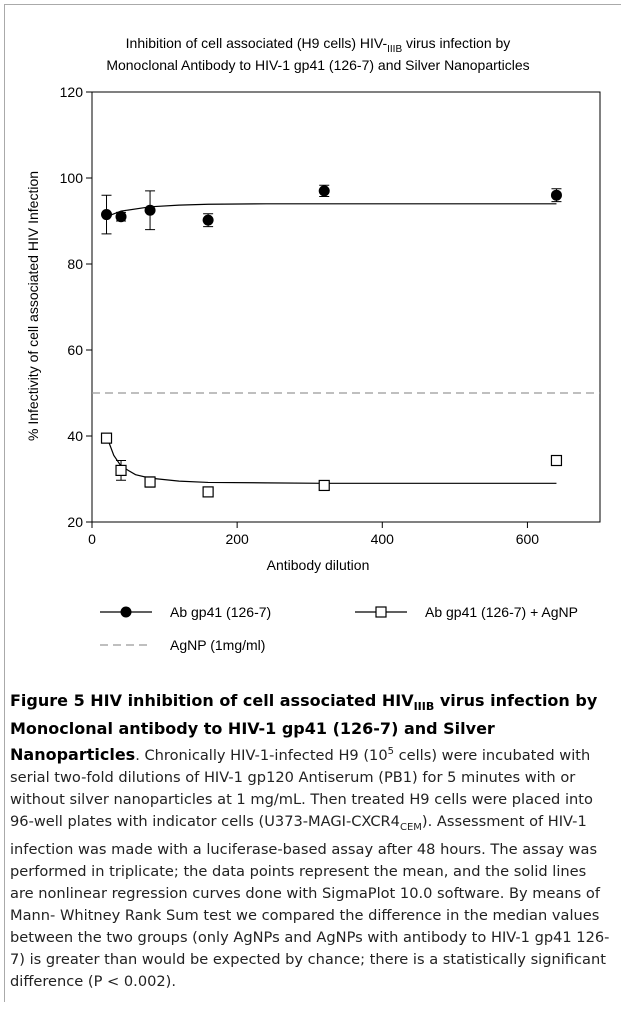 The image size is (625, 1009). Describe the element at coordinates (261, 755) in the screenshot. I see `caption-text: . Chronically HIV-1-infected H9 (10` at that location.